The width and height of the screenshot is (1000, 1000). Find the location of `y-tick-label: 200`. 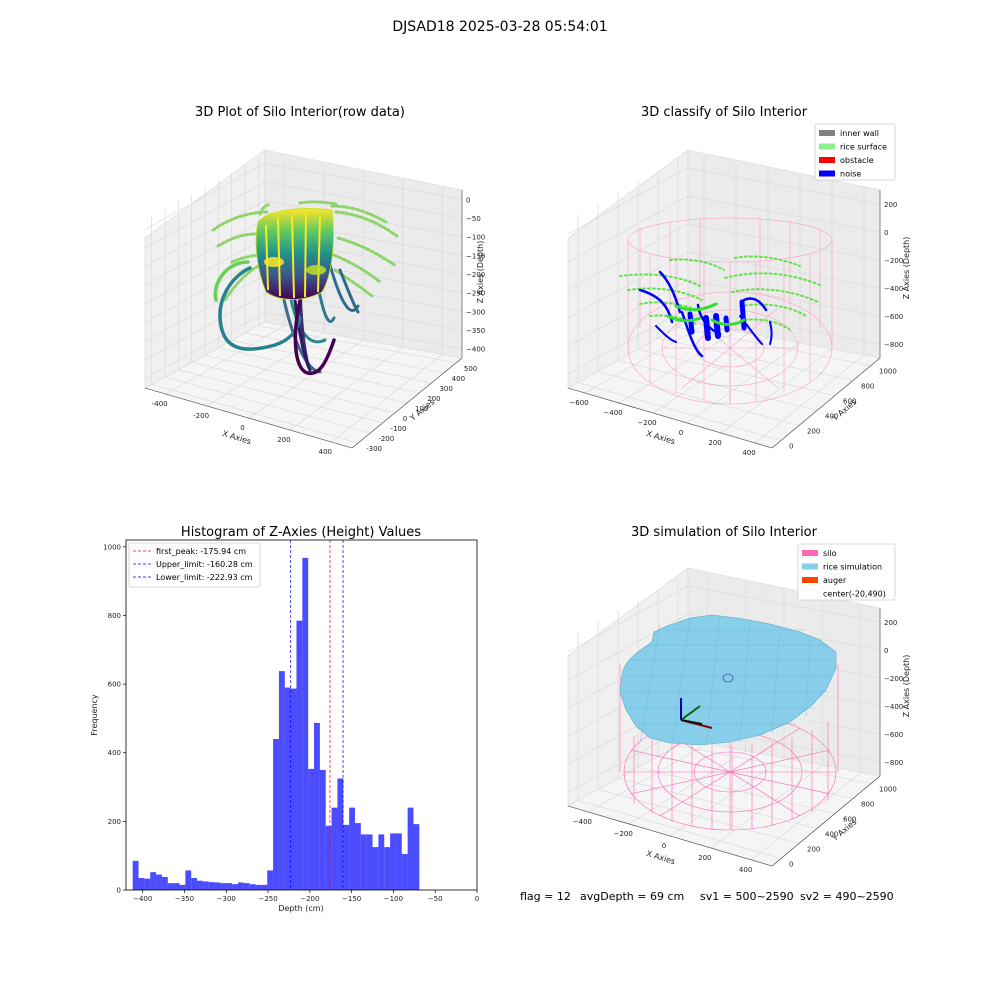

y-tick-label: 200 is located at coordinates (813, 850).